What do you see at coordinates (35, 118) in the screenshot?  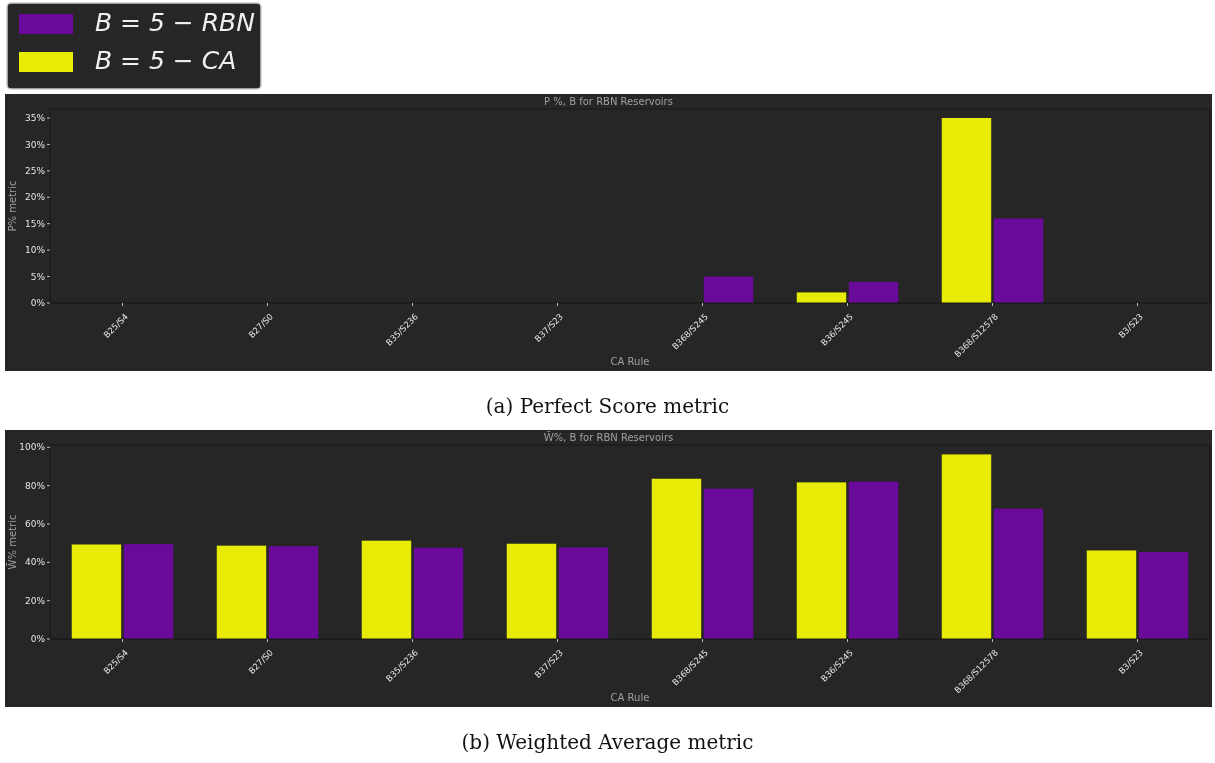 I see `y-tick-label: 35%` at bounding box center [35, 118].